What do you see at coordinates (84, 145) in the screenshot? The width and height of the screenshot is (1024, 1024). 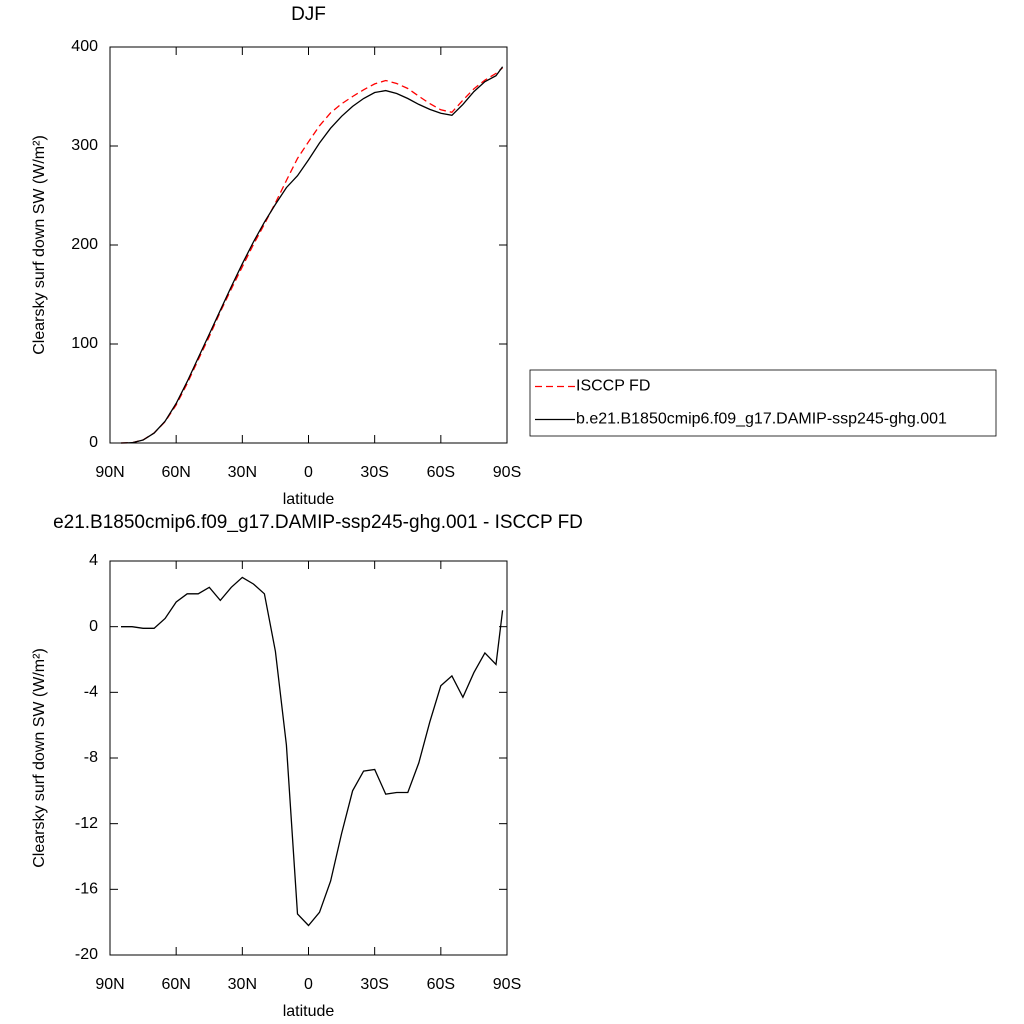 I see `y-tick-label: 300` at bounding box center [84, 145].